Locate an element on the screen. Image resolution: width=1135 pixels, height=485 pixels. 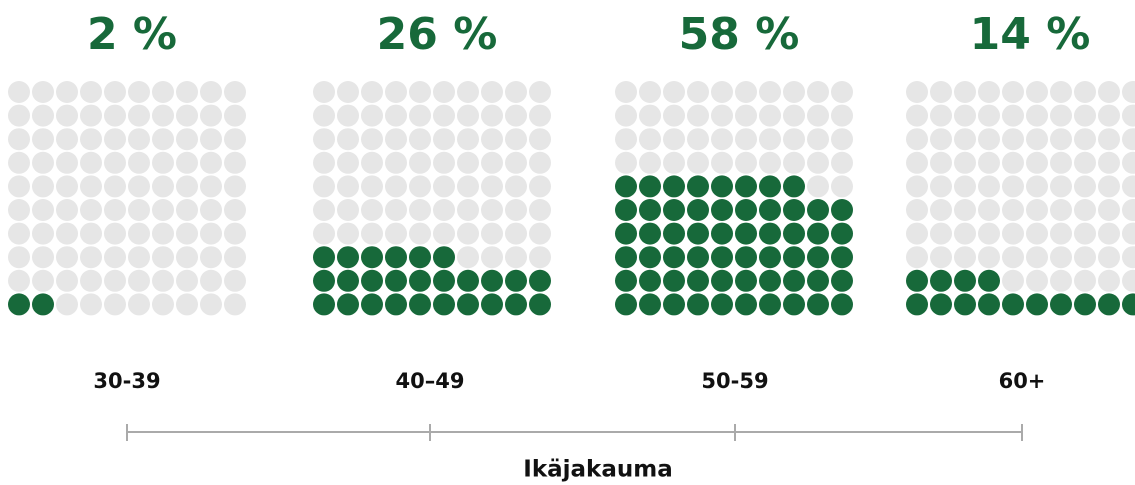
waffle-background is located at coordinates (1020, 186).